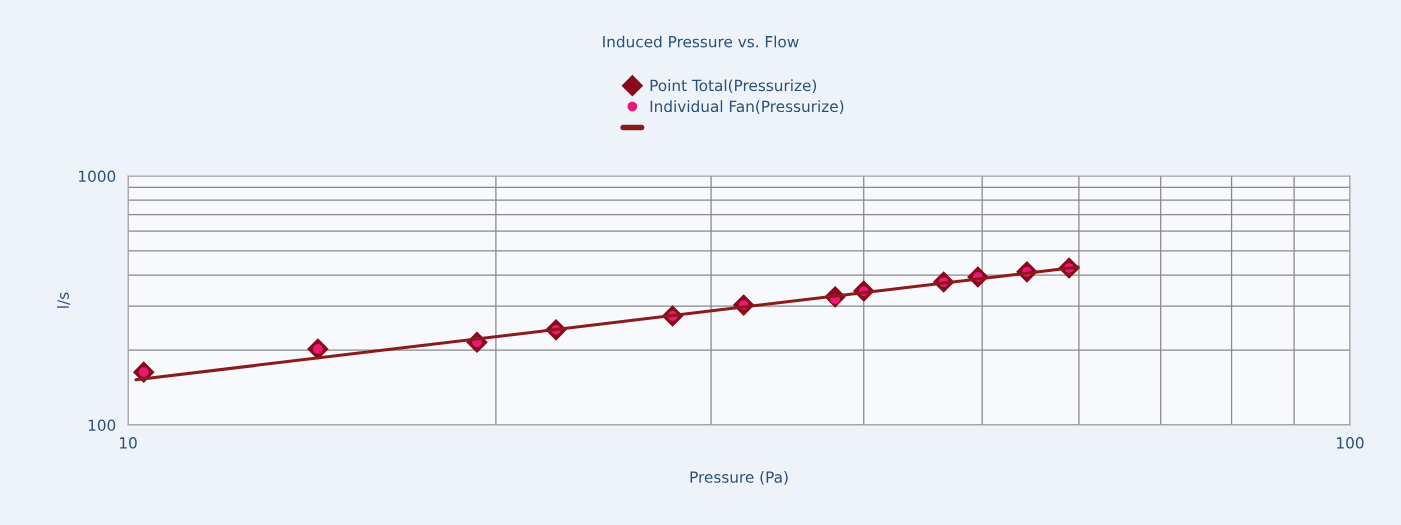 The height and width of the screenshot is (525, 1401). What do you see at coordinates (747, 107) in the screenshot?
I see `legend-label: Individual Fan(Pressurize)` at bounding box center [747, 107].